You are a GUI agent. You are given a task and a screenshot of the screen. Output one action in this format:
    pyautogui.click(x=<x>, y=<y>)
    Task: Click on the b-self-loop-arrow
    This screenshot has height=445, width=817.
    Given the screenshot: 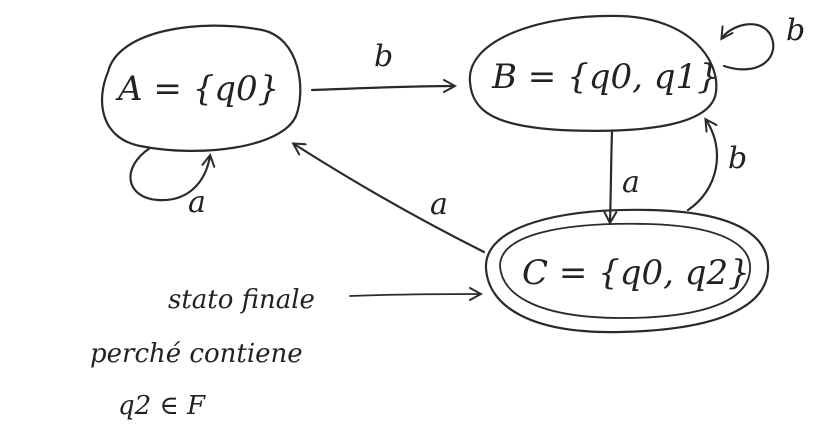 What is the action you would take?
    pyautogui.click(x=748, y=47)
    